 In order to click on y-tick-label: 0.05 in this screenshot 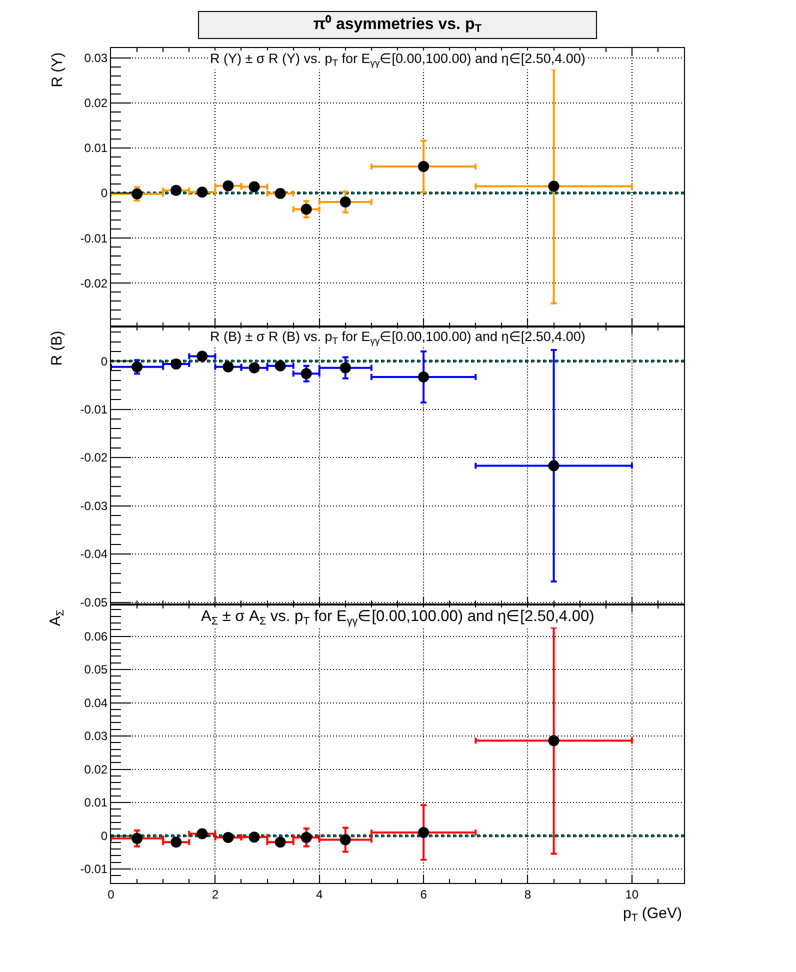, I will do `click(96, 669)`.